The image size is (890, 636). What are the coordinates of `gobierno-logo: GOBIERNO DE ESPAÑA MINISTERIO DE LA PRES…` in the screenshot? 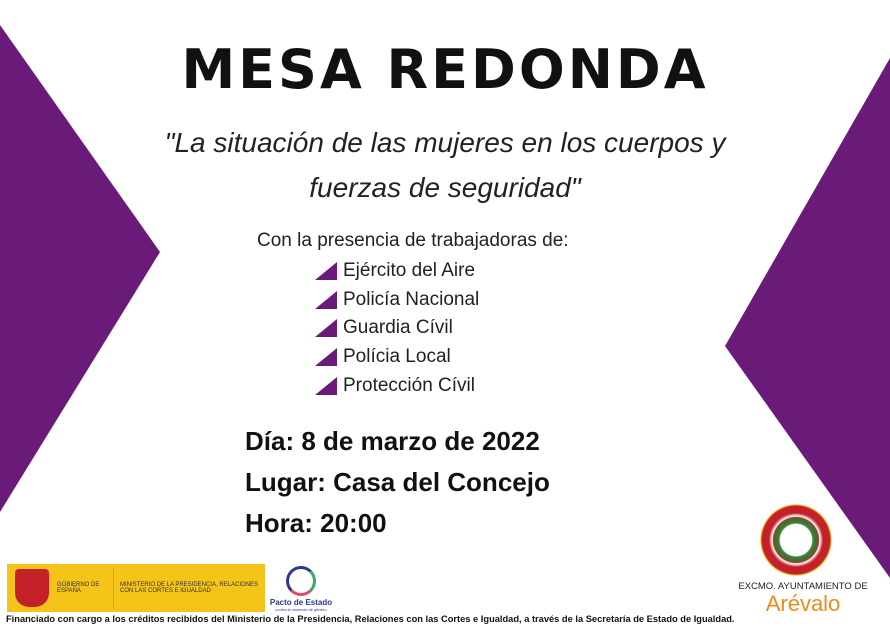 It's located at (136, 588).